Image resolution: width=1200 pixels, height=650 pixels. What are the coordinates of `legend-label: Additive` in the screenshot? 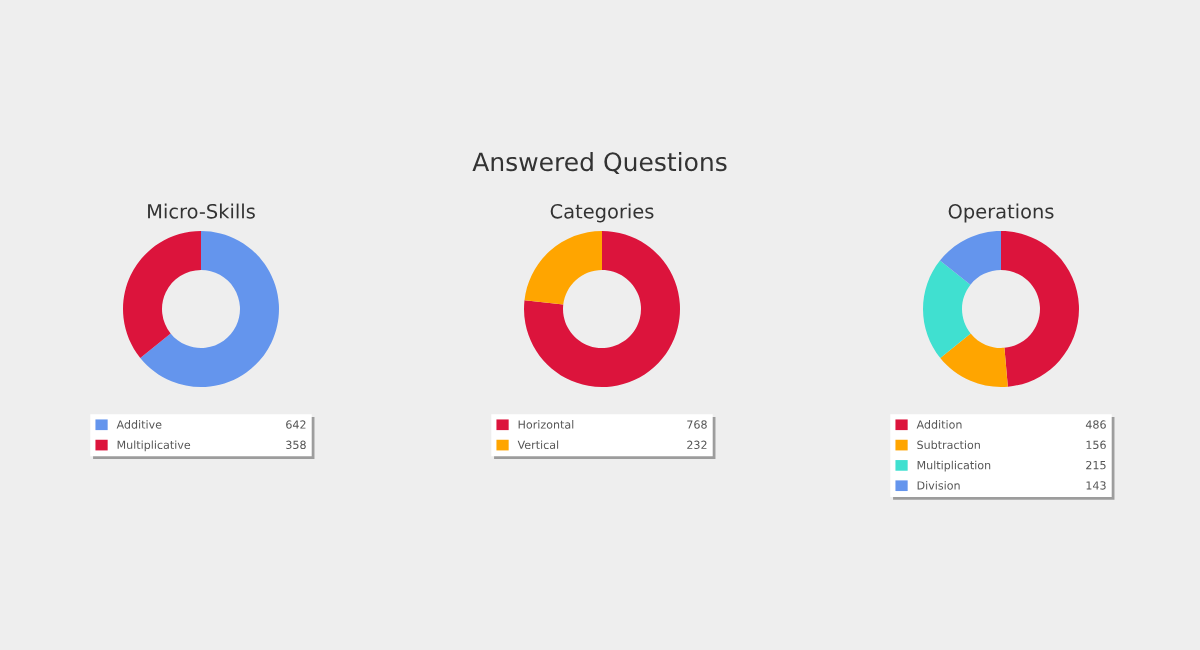 It's located at (139, 424).